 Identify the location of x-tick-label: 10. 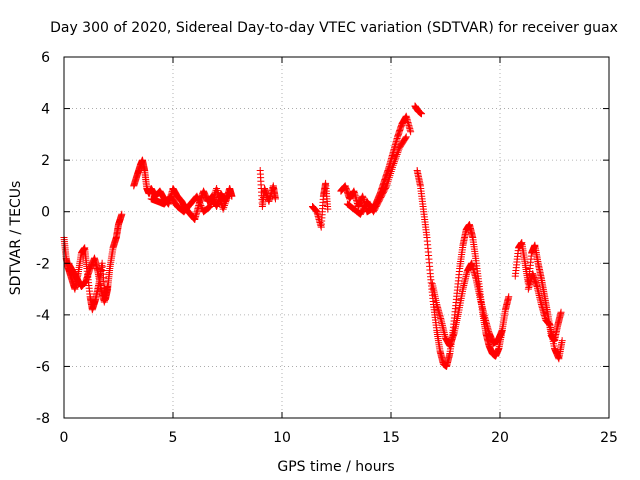
(282, 438).